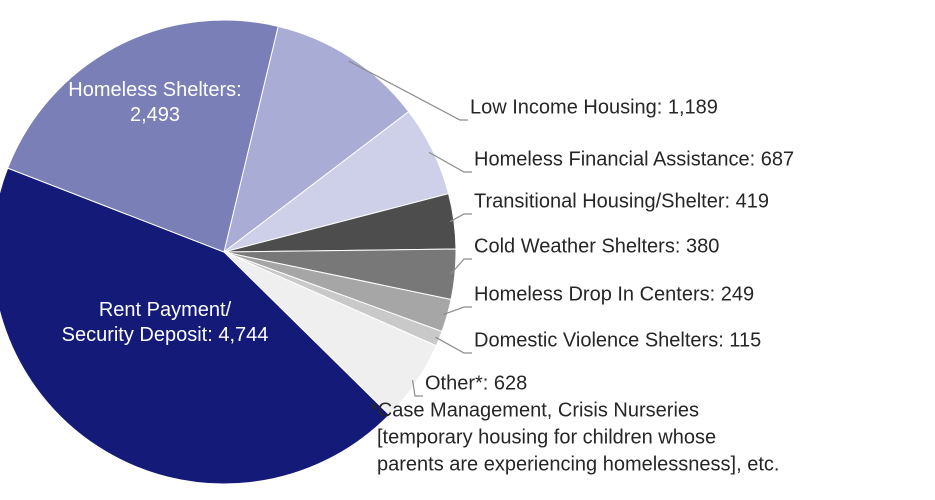 Image resolution: width=935 pixels, height=500 pixels. What do you see at coordinates (614, 294) in the screenshot?
I see `data-label: Homeless Drop In Centers: 249` at bounding box center [614, 294].